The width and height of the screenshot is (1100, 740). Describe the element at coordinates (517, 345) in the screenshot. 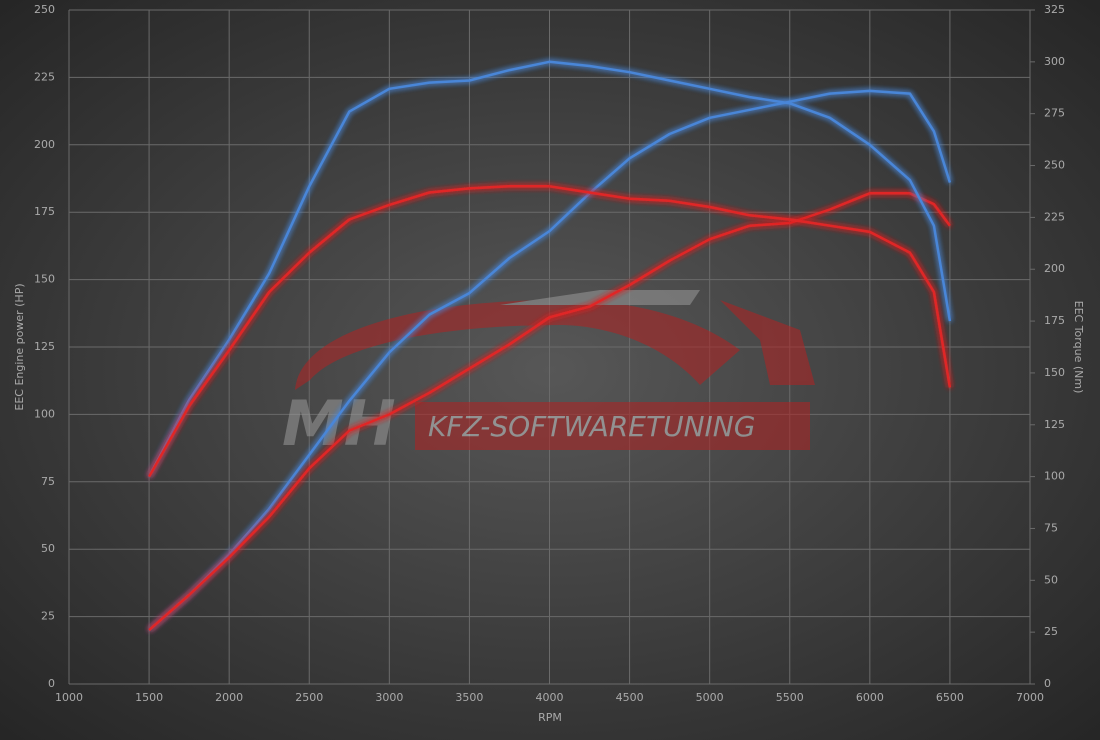

I see `logo-swoosh` at that location.